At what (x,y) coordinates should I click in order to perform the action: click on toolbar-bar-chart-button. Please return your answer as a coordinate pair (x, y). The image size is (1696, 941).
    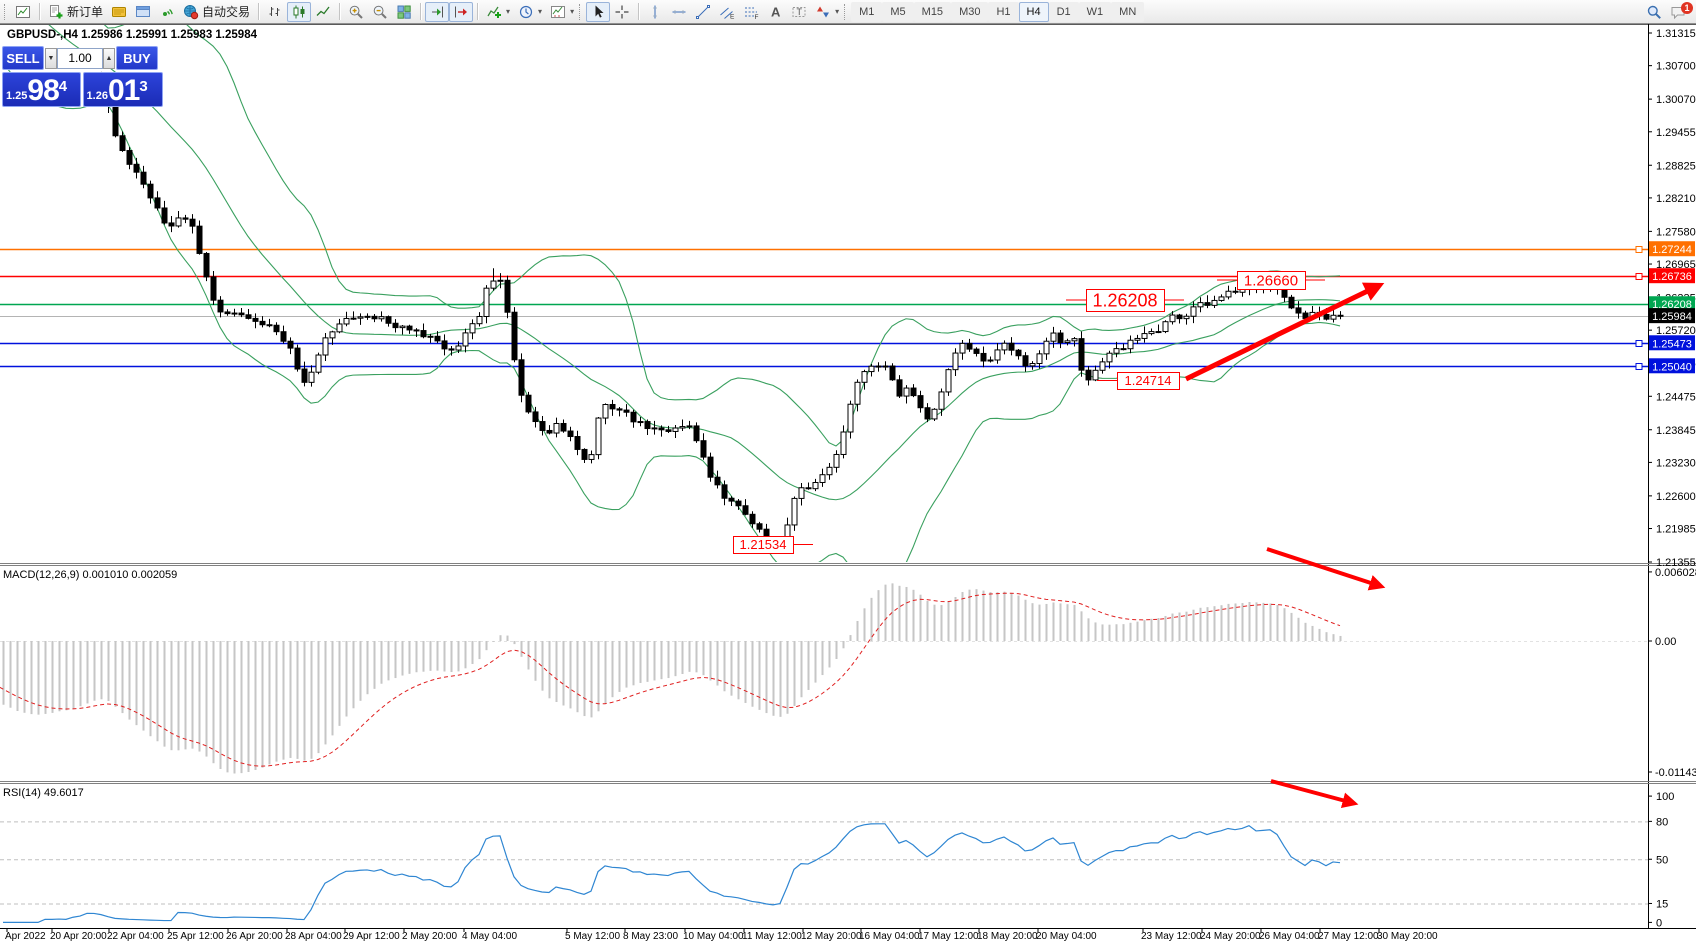
    Looking at the image, I should click on (275, 12).